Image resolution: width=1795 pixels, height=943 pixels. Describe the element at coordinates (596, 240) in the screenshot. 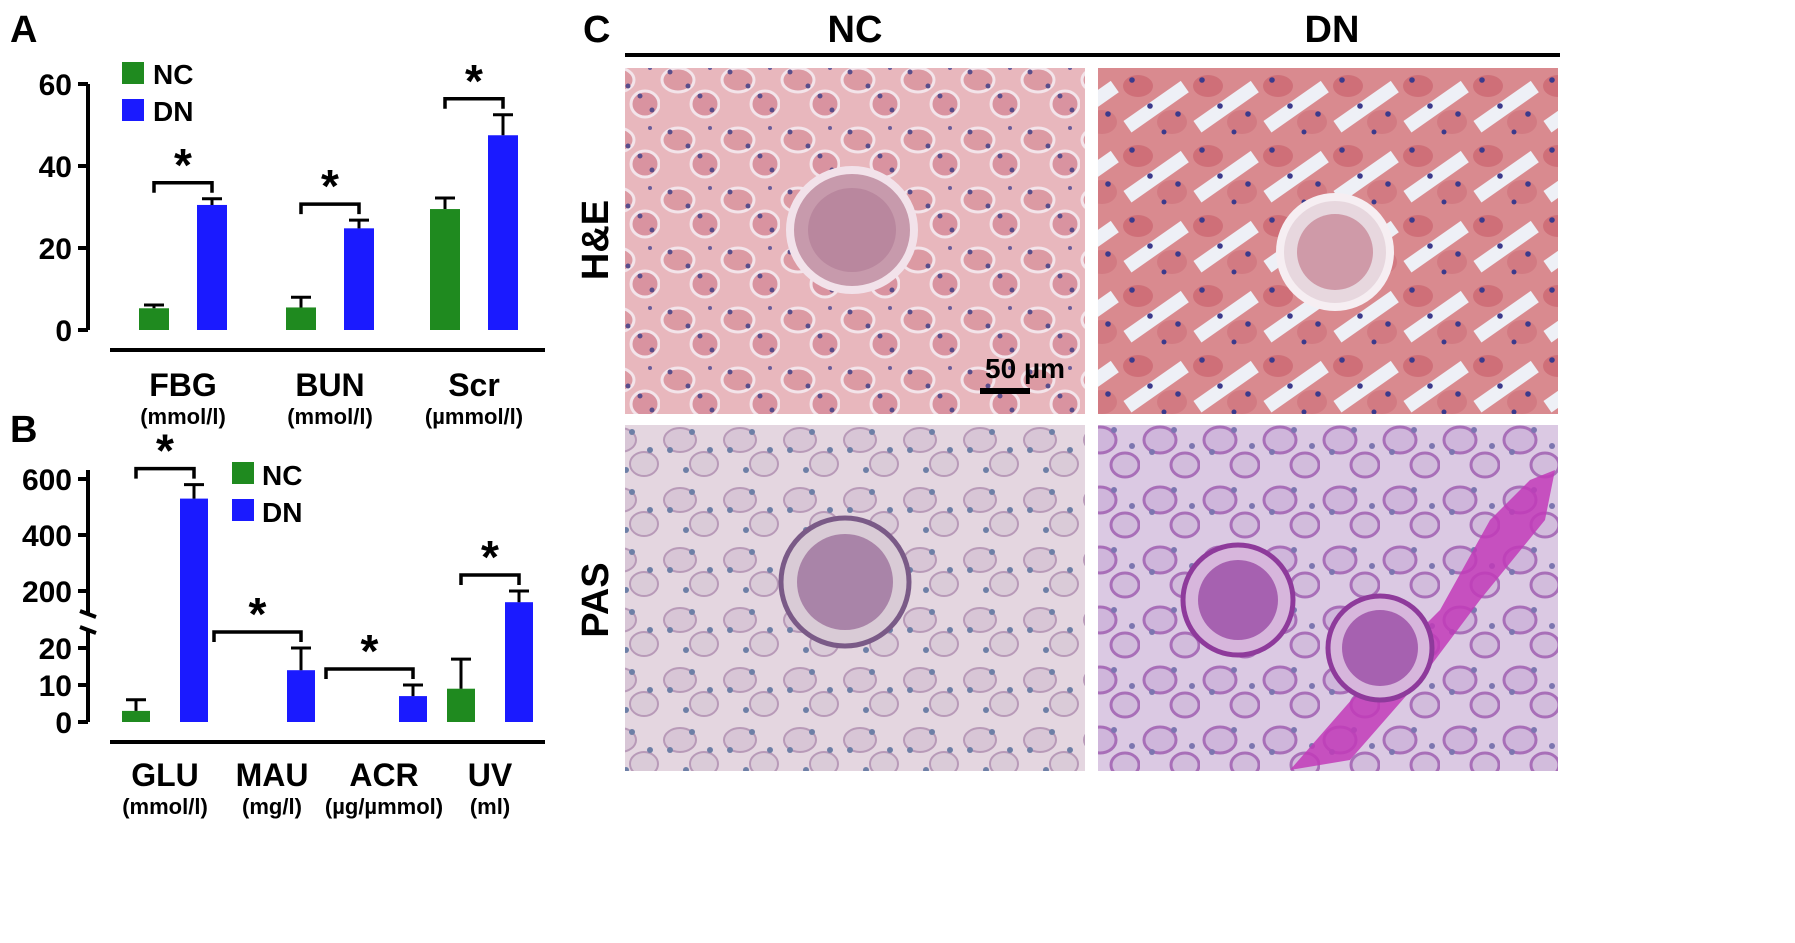

I see `row-header-he: H&E` at that location.